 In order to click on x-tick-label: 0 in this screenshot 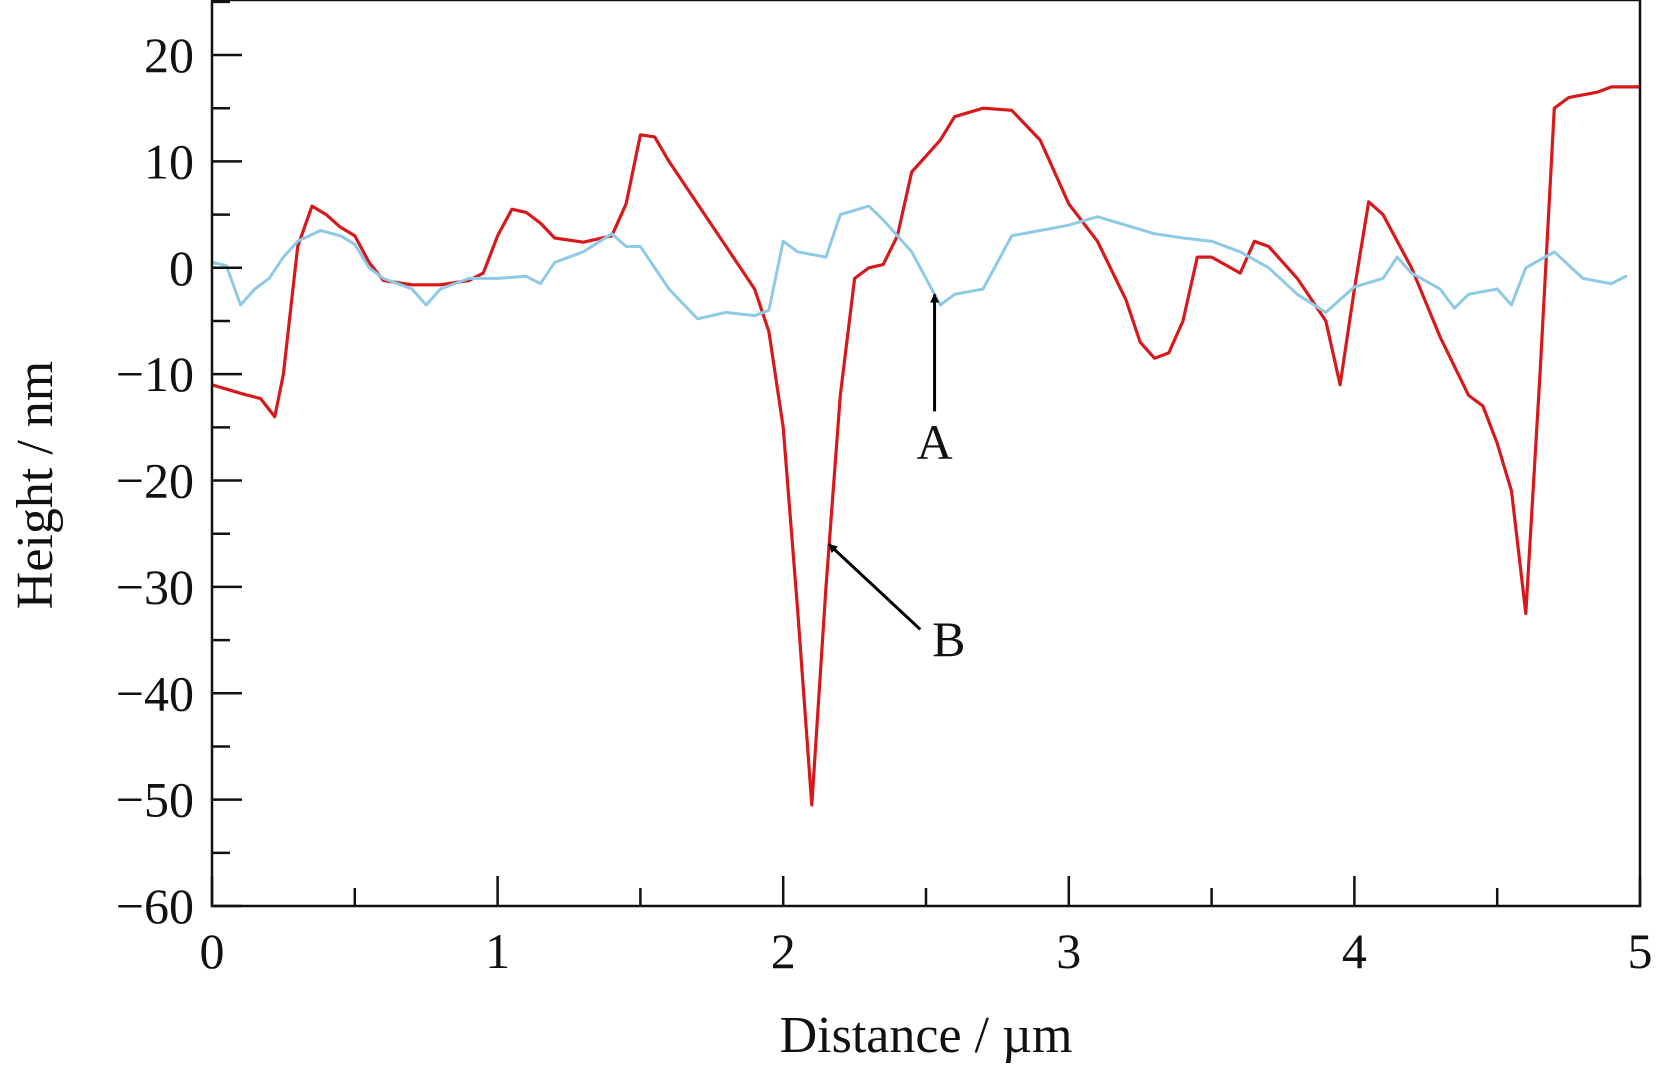, I will do `click(212, 951)`.